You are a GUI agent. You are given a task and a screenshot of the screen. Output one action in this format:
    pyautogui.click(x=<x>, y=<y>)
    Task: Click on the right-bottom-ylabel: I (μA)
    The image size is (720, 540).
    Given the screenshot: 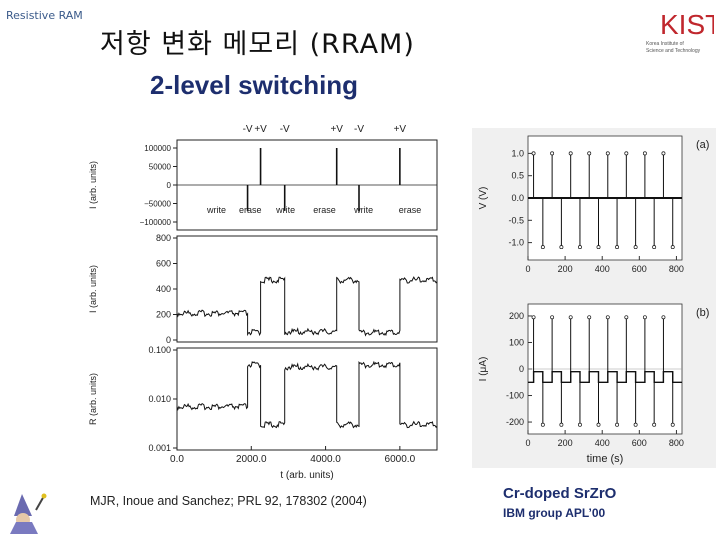 What is the action you would take?
    pyautogui.click(x=483, y=369)
    